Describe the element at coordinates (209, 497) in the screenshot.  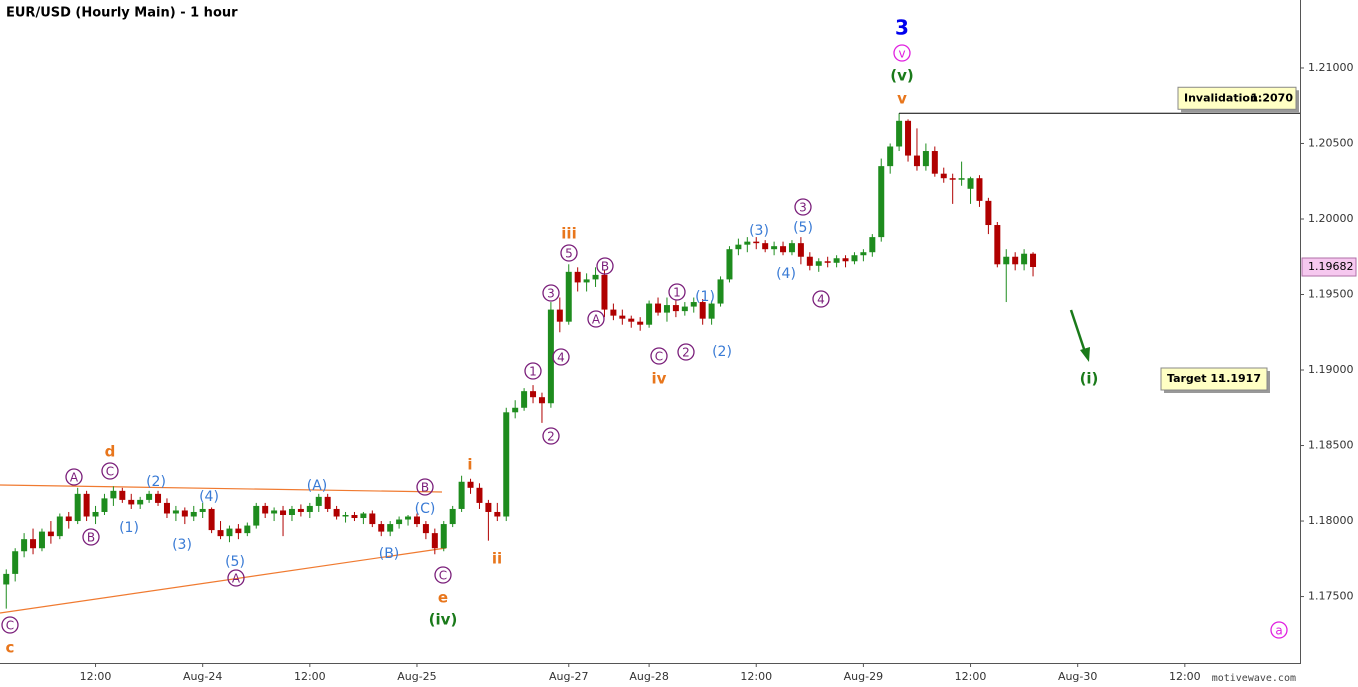
I see `wave-label: (4)` at that location.